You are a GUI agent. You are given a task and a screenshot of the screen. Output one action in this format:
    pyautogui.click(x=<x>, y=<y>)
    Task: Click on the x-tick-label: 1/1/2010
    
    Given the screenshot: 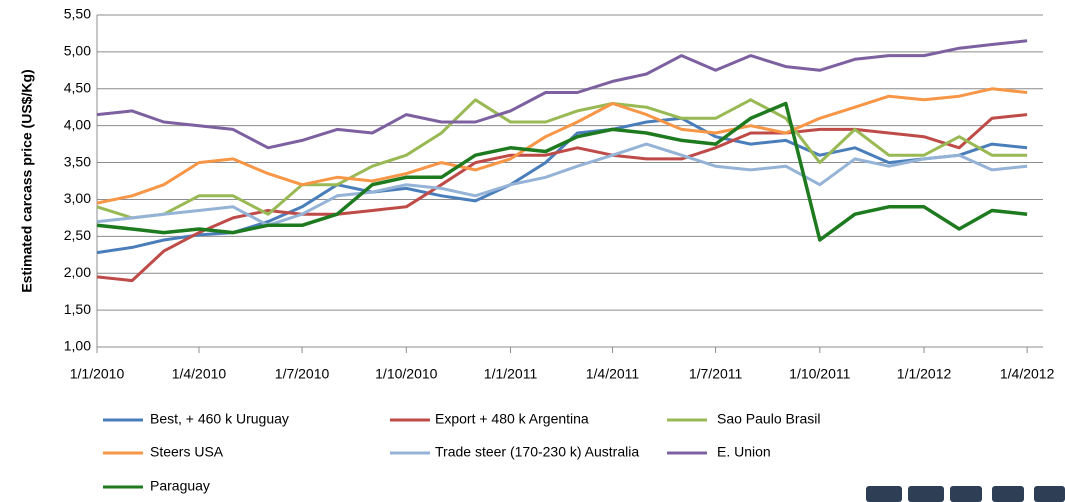 What is the action you would take?
    pyautogui.click(x=97, y=374)
    